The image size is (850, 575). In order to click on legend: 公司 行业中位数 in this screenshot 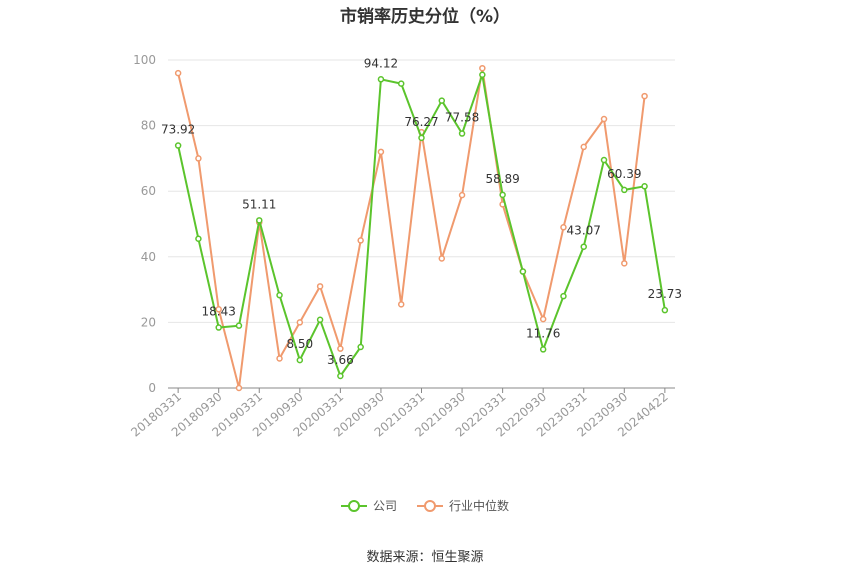, I will do `click(425, 505)`.